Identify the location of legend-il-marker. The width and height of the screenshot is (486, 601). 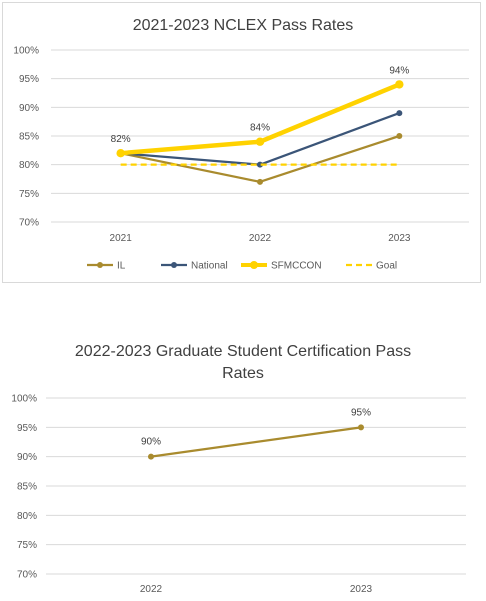
(100, 265).